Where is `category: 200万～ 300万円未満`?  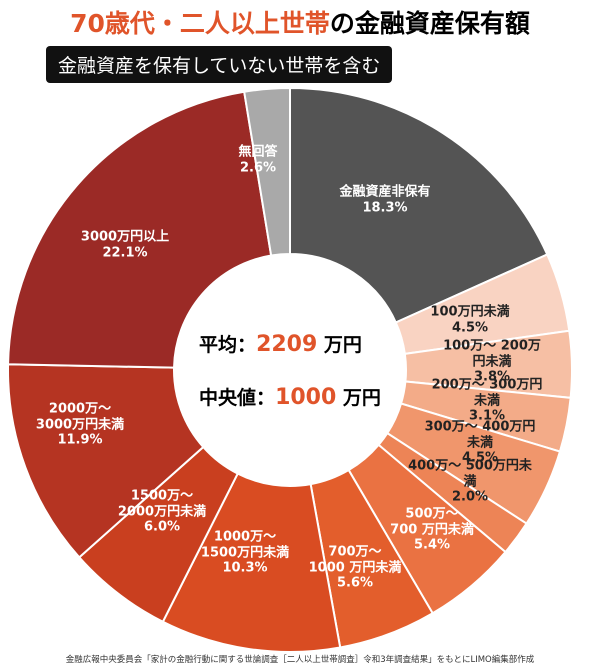 category: 200万～ 300万円未満 is located at coordinates (487, 393).